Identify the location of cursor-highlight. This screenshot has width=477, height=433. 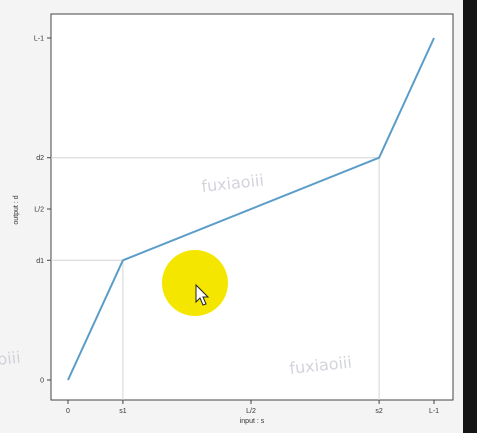
(195, 283).